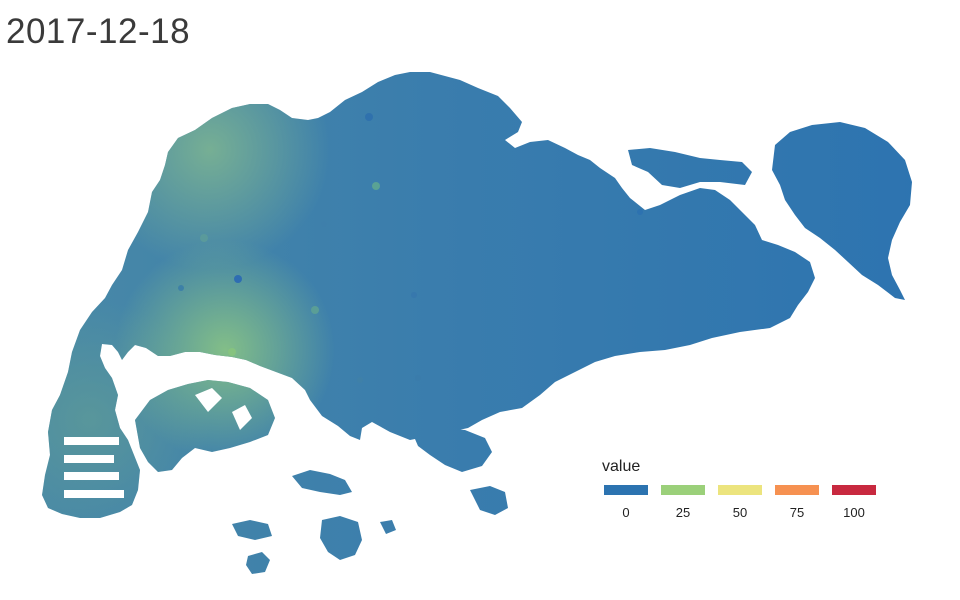 This screenshot has width=960, height=600. I want to click on legend-title: value, so click(621, 466).